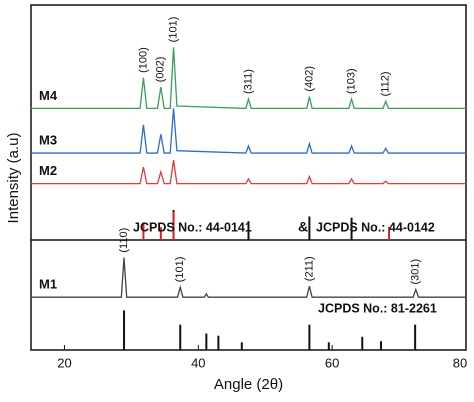 The height and width of the screenshot is (402, 474). What do you see at coordinates (143, 60) in the screenshot?
I see `peak-label: (100)` at bounding box center [143, 60].